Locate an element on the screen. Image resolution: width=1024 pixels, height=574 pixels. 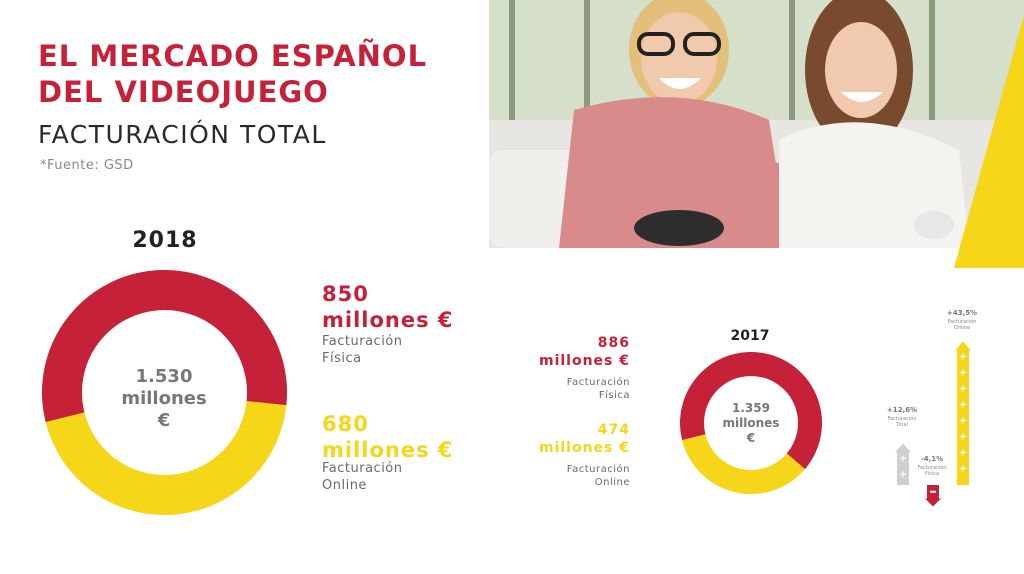
amount-2018-fisica: 850 millones € is located at coordinates (388, 307).